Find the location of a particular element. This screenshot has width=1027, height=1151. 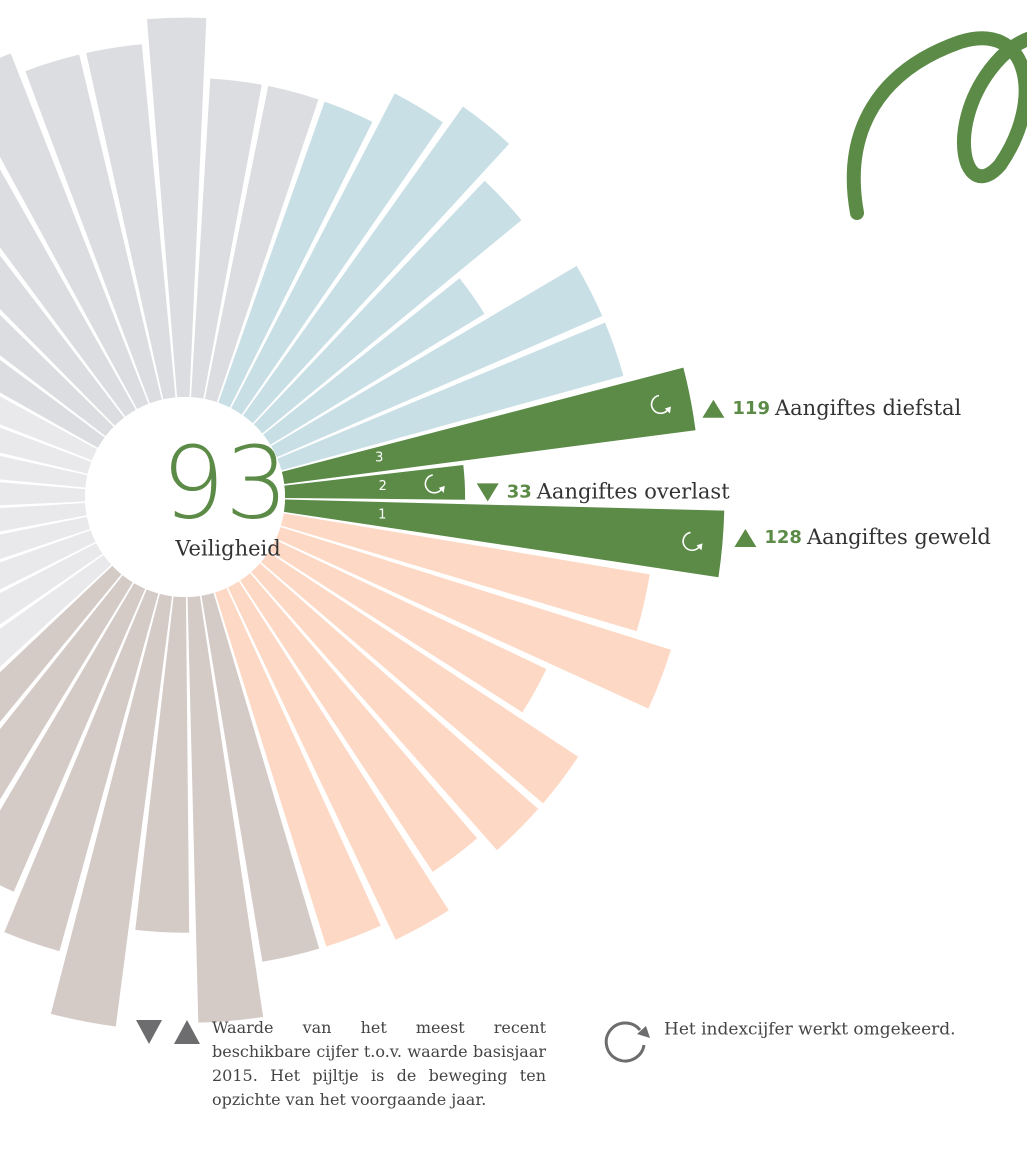

annotation-value: 33 is located at coordinates (519, 491).